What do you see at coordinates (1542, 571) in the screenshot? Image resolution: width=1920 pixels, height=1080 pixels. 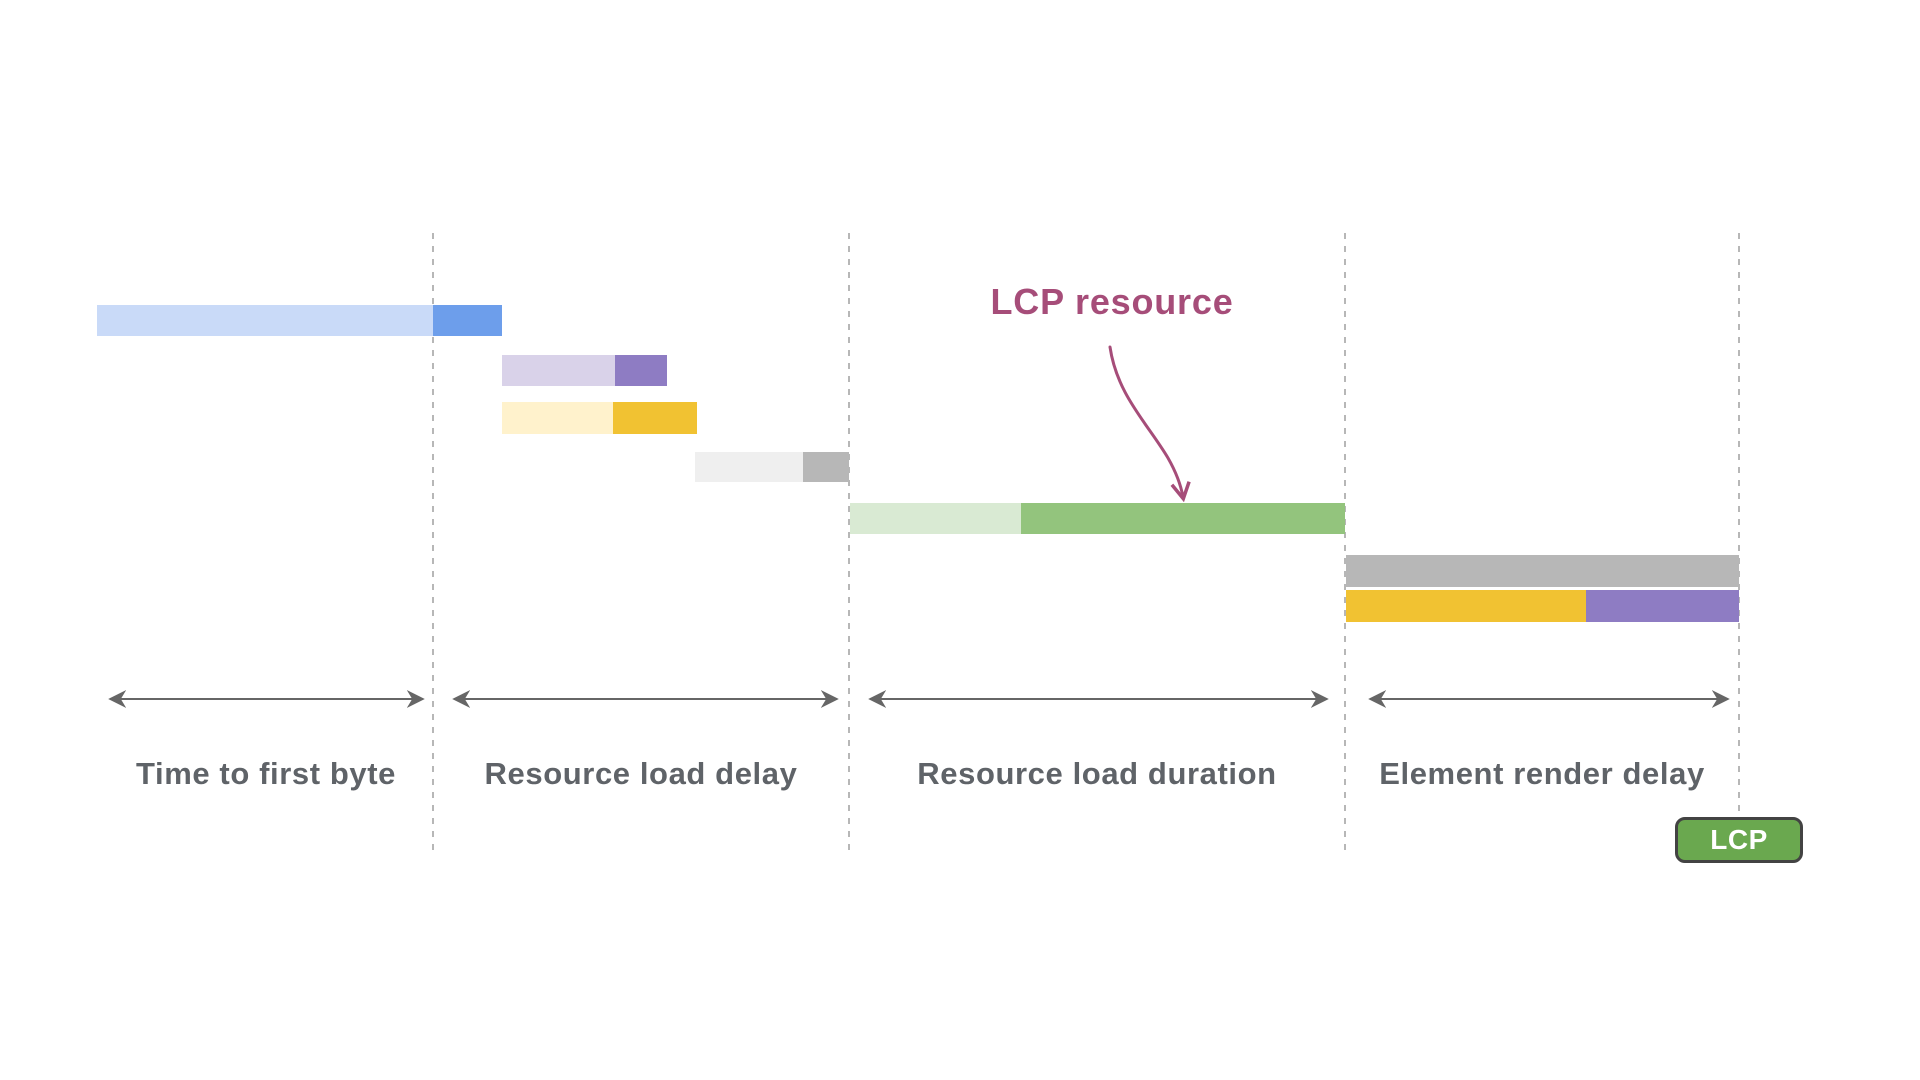 I see `render-gray-bar` at bounding box center [1542, 571].